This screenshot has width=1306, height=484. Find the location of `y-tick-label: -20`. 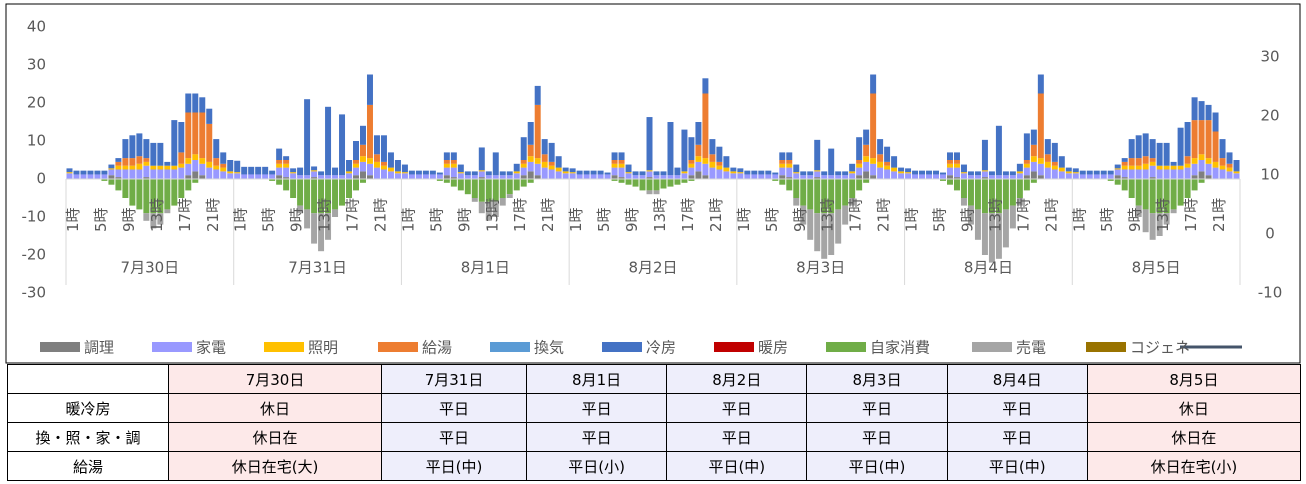

y-tick-label: -20 is located at coordinates (34, 255).